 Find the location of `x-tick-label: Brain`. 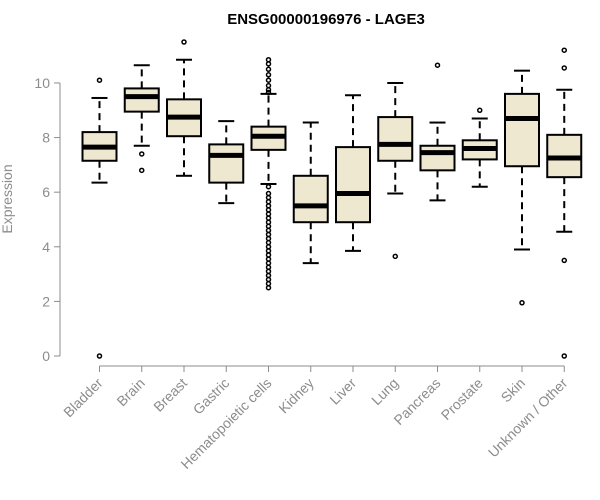

x-tick-label: Brain is located at coordinates (130, 392).